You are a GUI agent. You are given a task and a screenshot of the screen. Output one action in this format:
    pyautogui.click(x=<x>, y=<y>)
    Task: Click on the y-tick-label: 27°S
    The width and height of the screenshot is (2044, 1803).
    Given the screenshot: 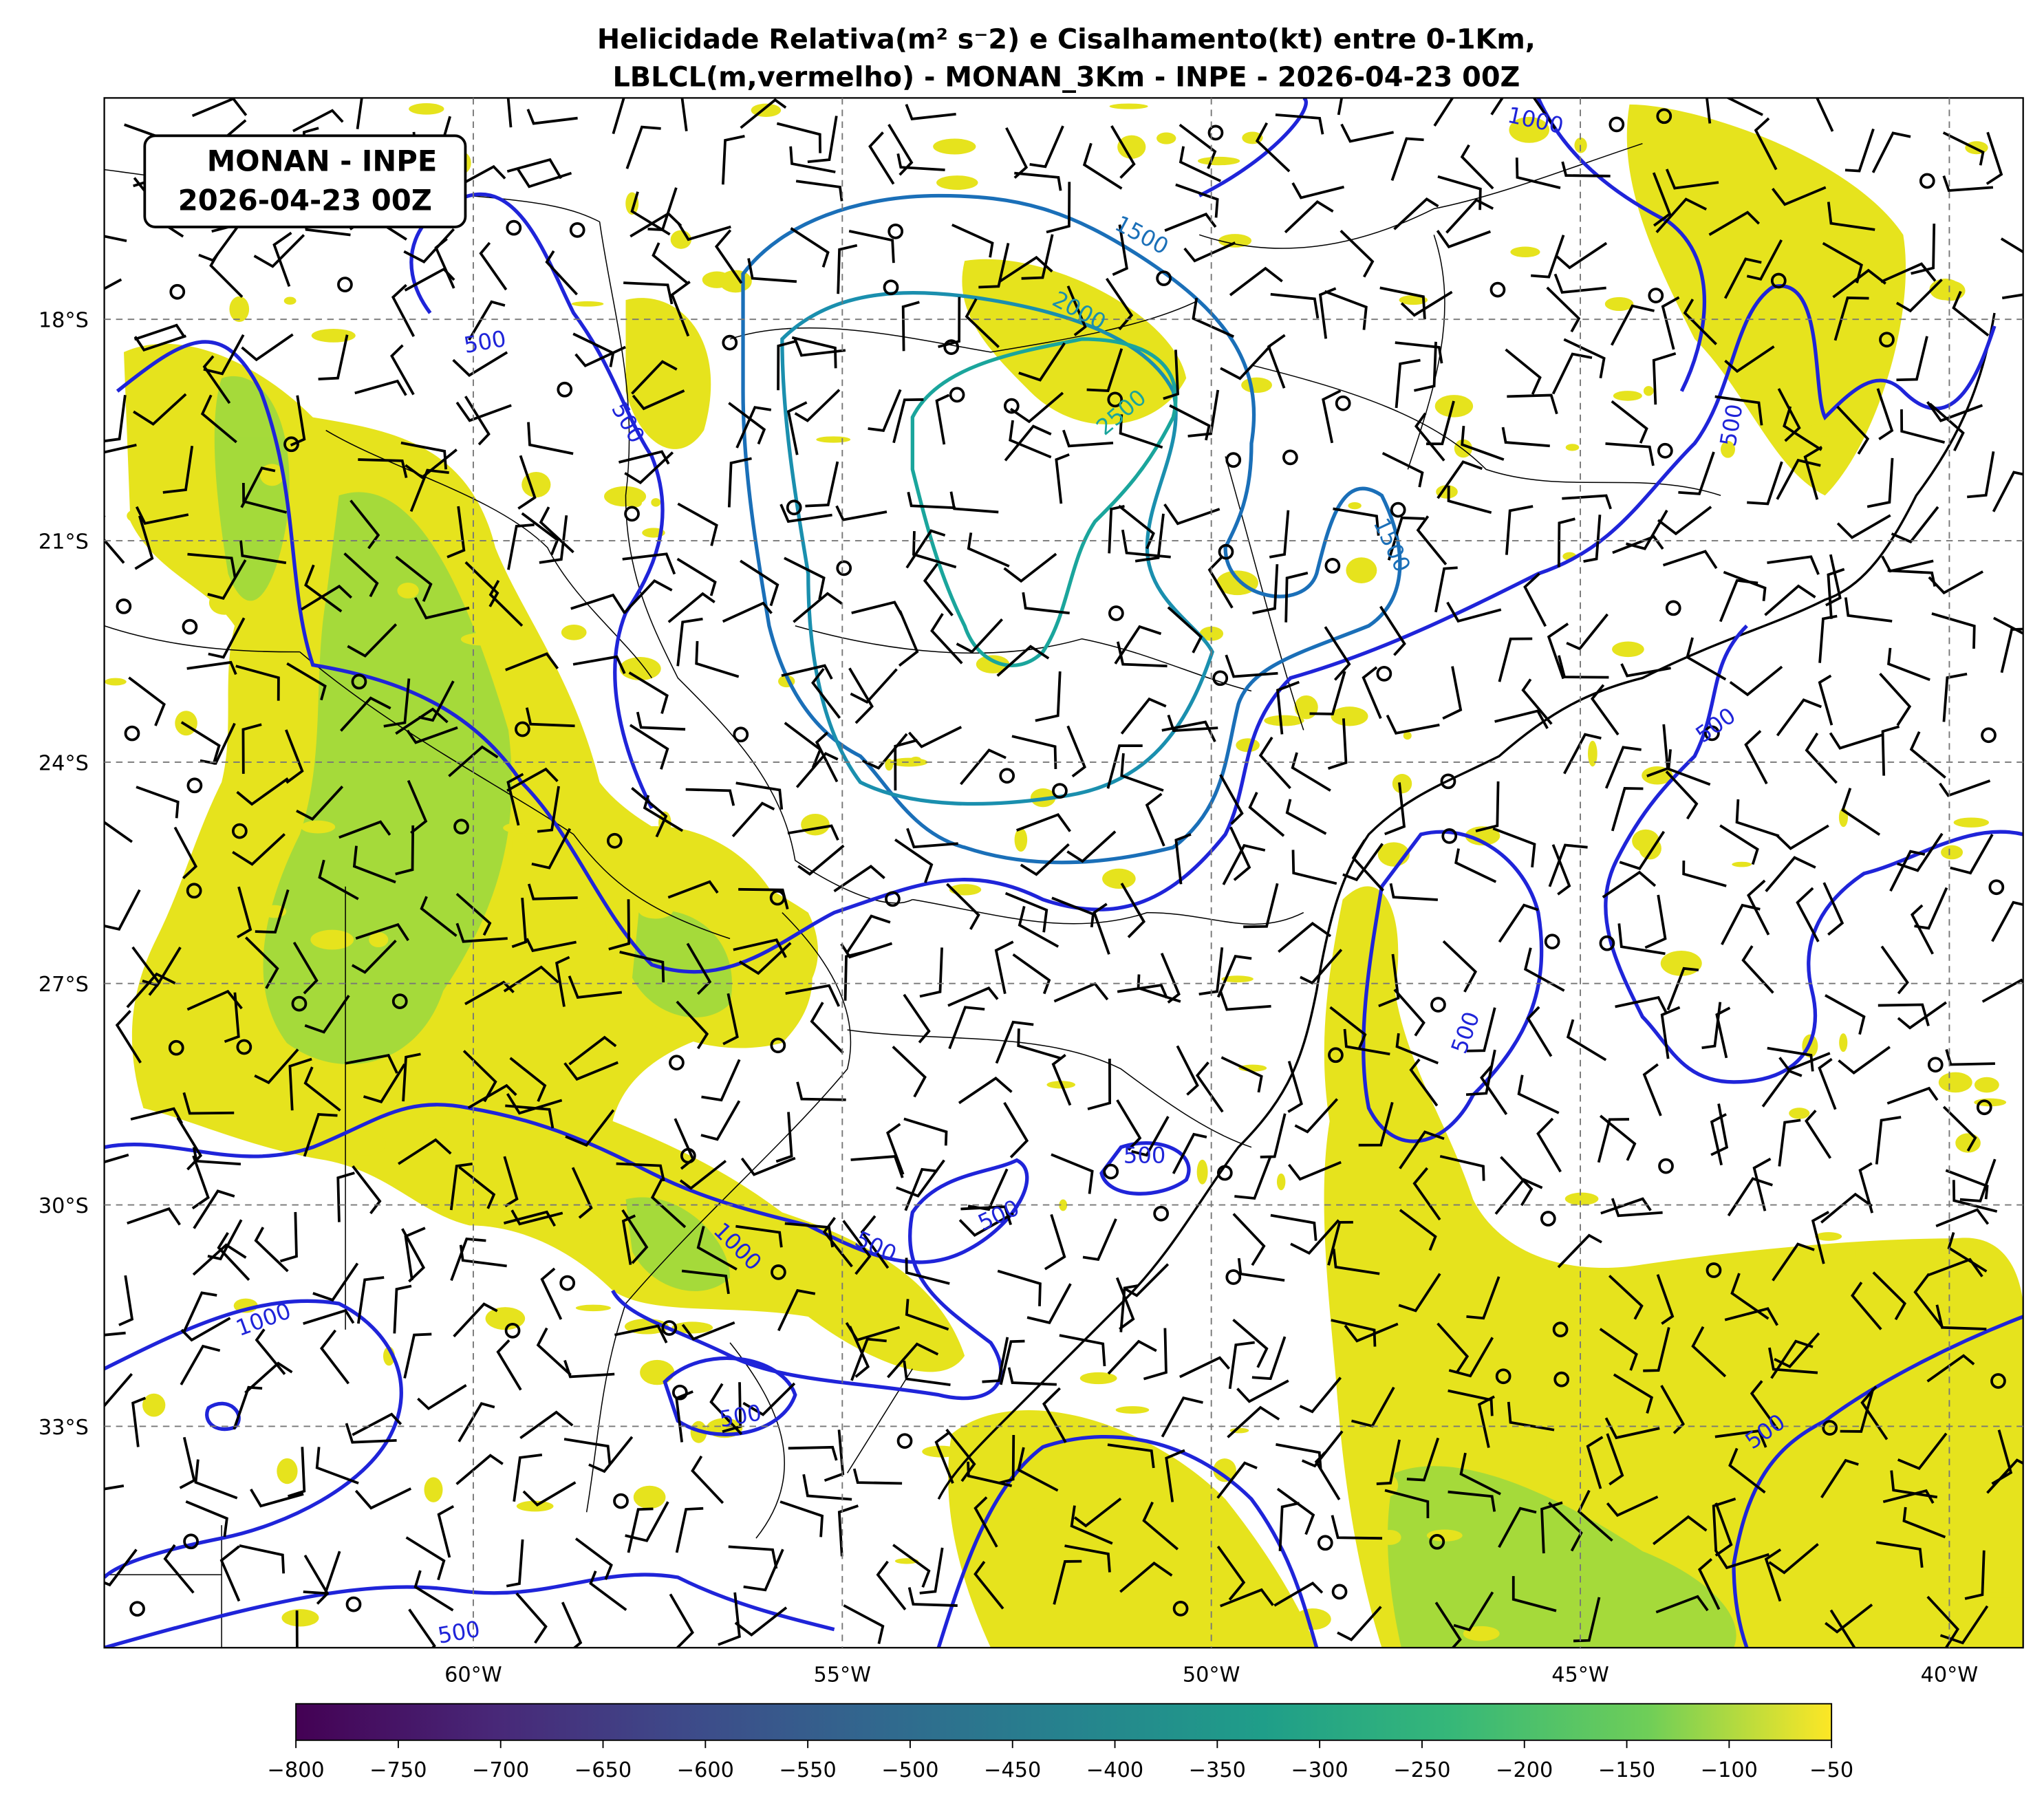 What is the action you would take?
    pyautogui.click(x=64, y=985)
    